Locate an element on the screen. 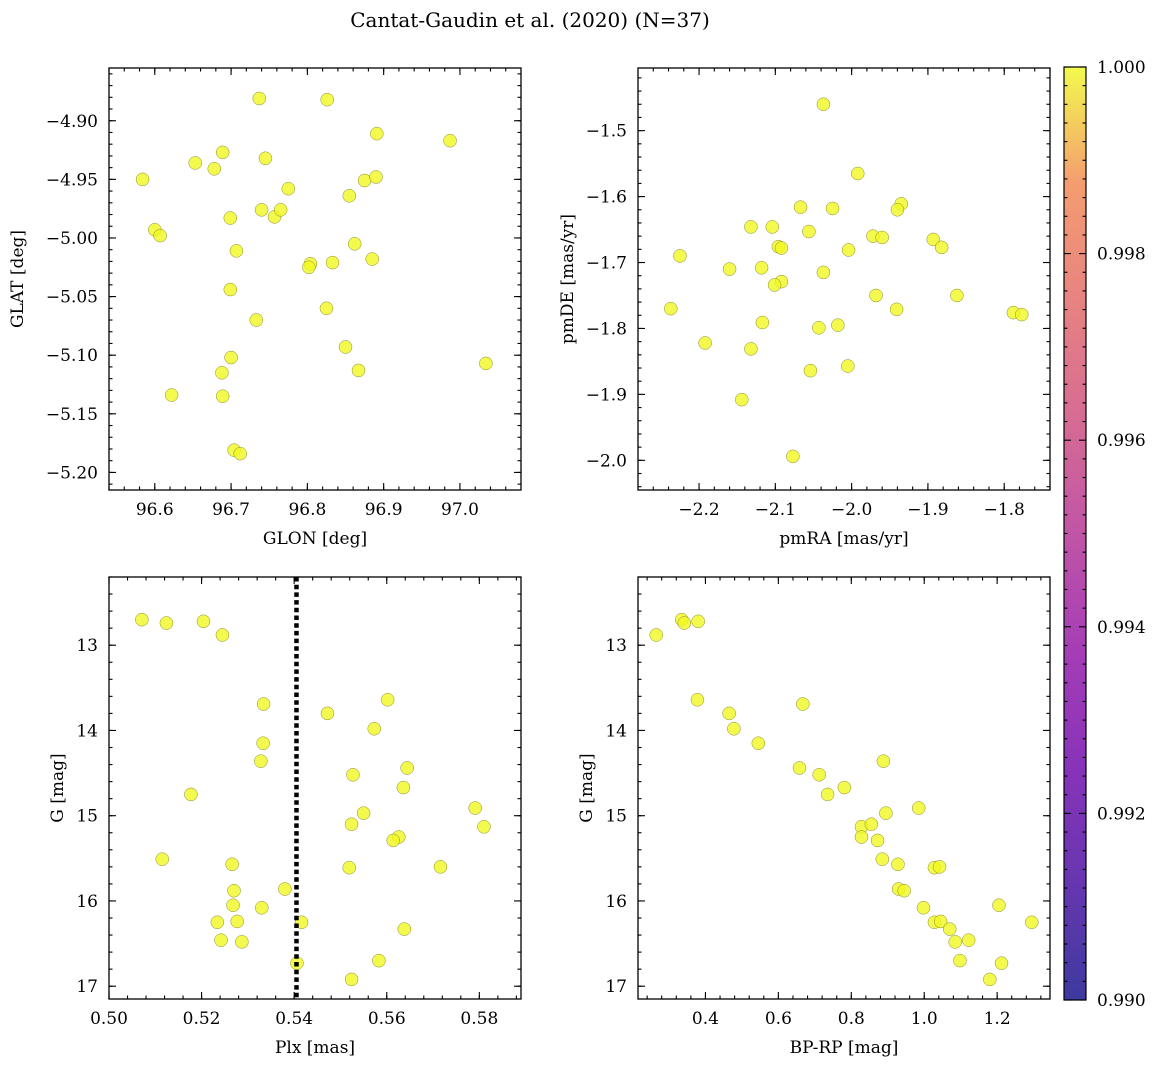 Image resolution: width=1161 pixels, height=1071 pixels. x-tick-label: −1.8 is located at coordinates (1004, 510).